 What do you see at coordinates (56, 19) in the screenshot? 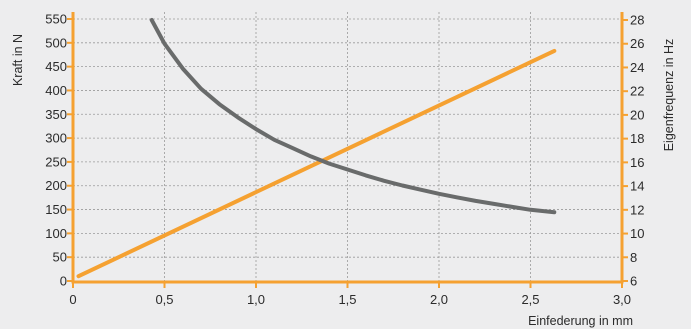
I see `y-left-tick-label: 550` at bounding box center [56, 19].